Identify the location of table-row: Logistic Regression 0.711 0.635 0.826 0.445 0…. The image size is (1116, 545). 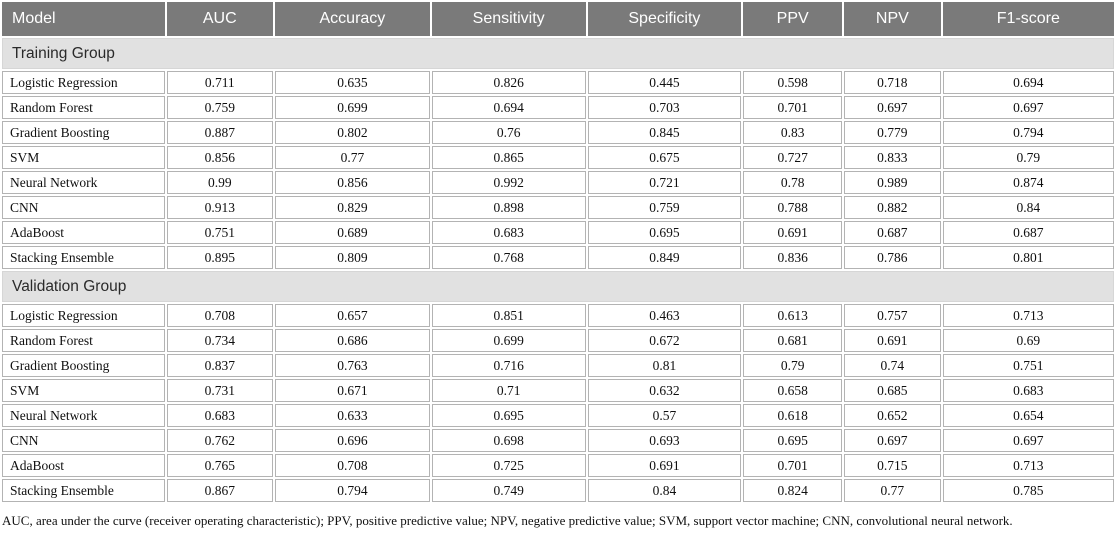
(558, 82).